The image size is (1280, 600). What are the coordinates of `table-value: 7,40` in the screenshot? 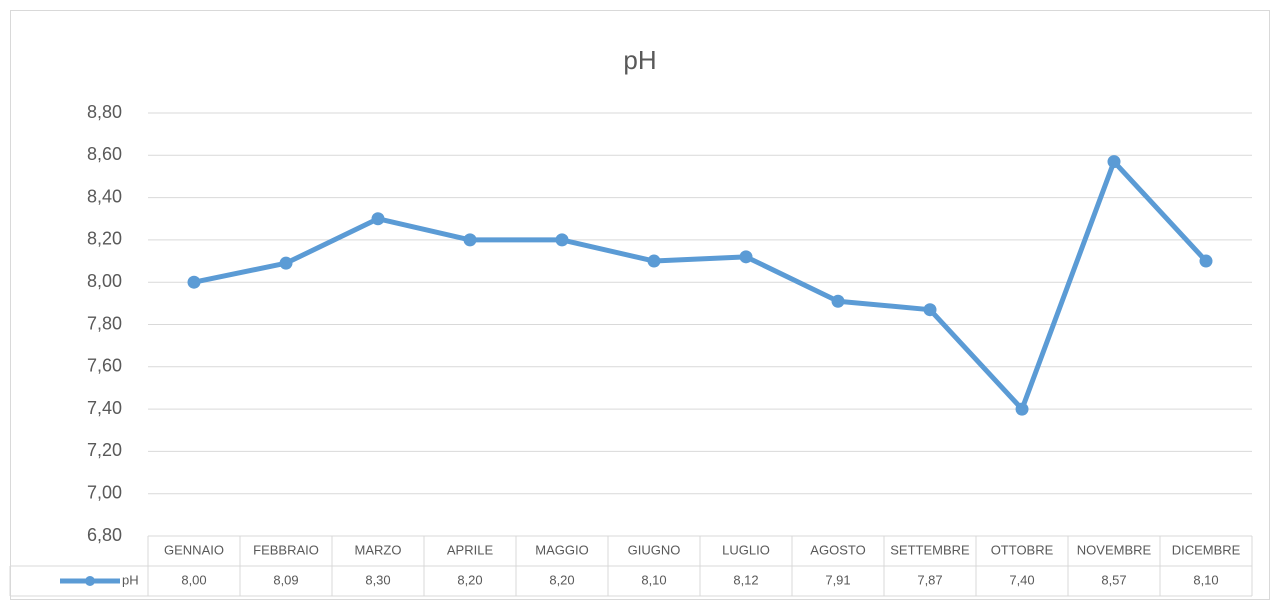 It's located at (1021, 579).